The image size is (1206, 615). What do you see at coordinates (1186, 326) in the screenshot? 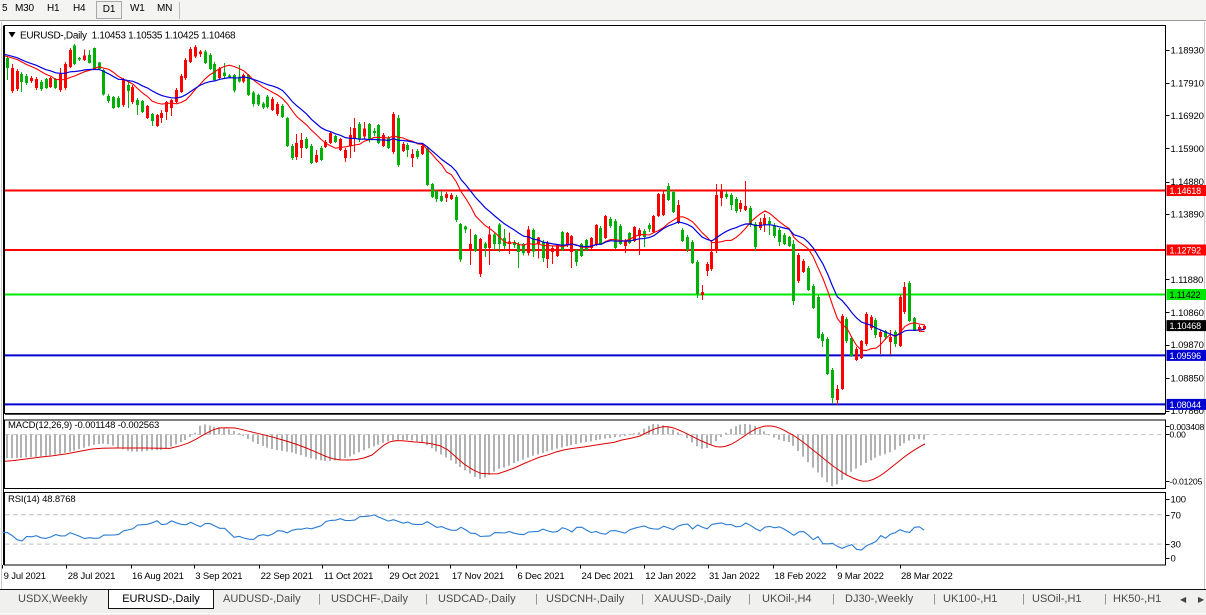
I see `svg-text: 1.10468` at bounding box center [1186, 326].